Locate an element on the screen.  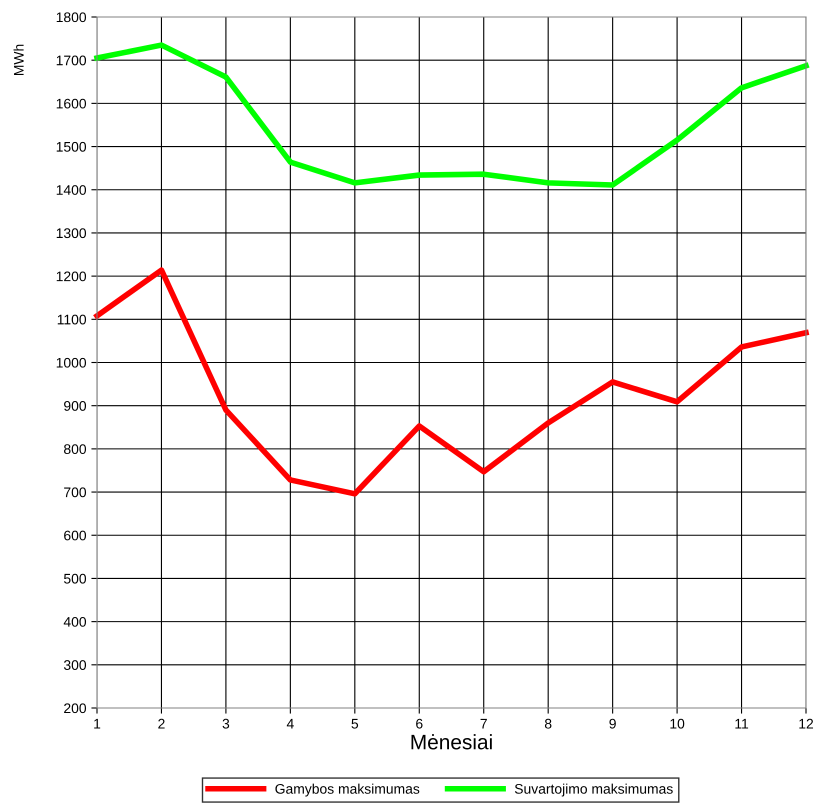
x-tick-label: 7 is located at coordinates (483, 723).